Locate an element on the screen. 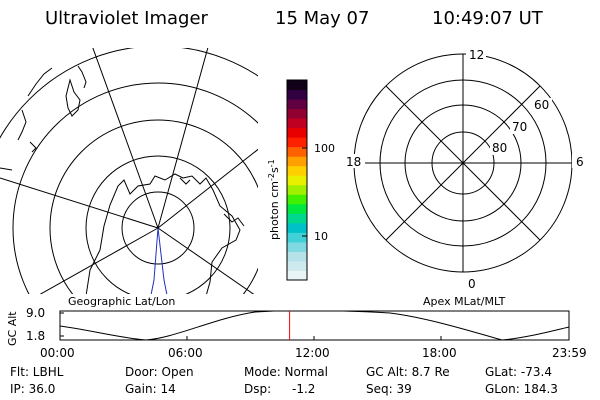  colorbar-tick-100: 100 is located at coordinates (324, 148).